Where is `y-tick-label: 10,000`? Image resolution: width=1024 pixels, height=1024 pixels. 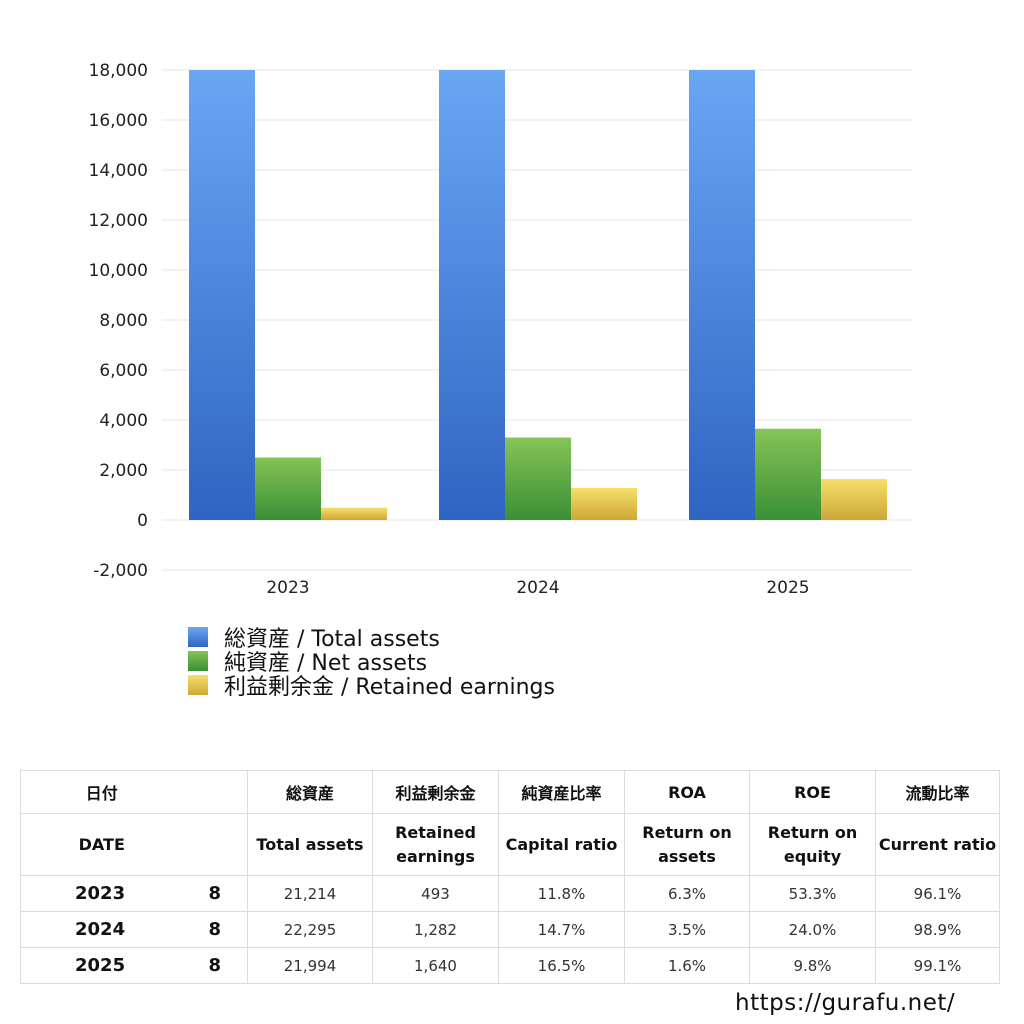 y-tick-label: 10,000 is located at coordinates (118, 271).